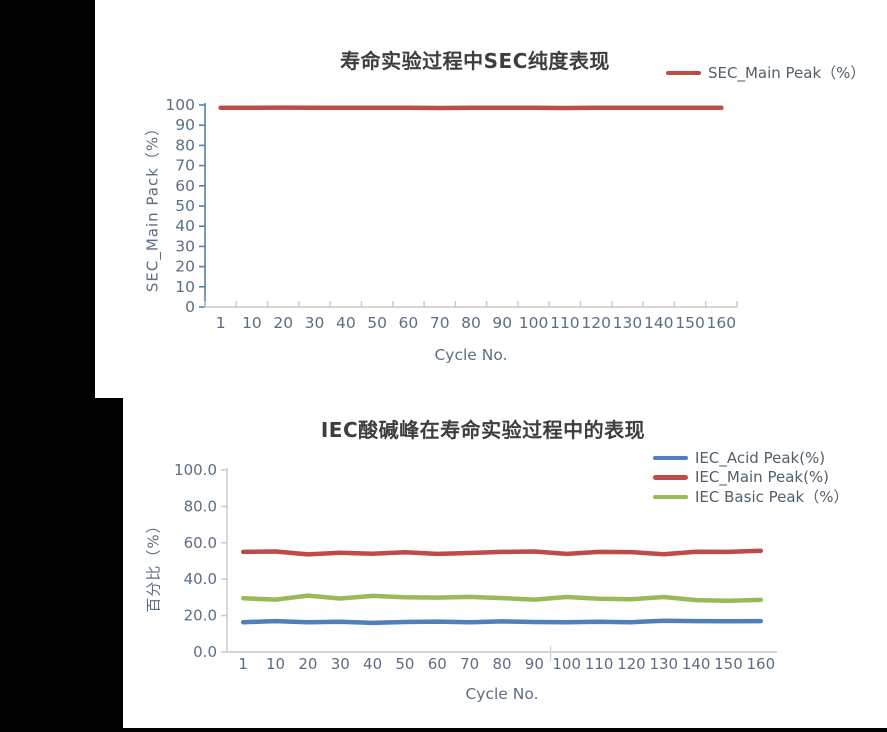 This screenshot has width=887, height=732. What do you see at coordinates (185, 125) in the screenshot?
I see `y-tick-label: 90` at bounding box center [185, 125].